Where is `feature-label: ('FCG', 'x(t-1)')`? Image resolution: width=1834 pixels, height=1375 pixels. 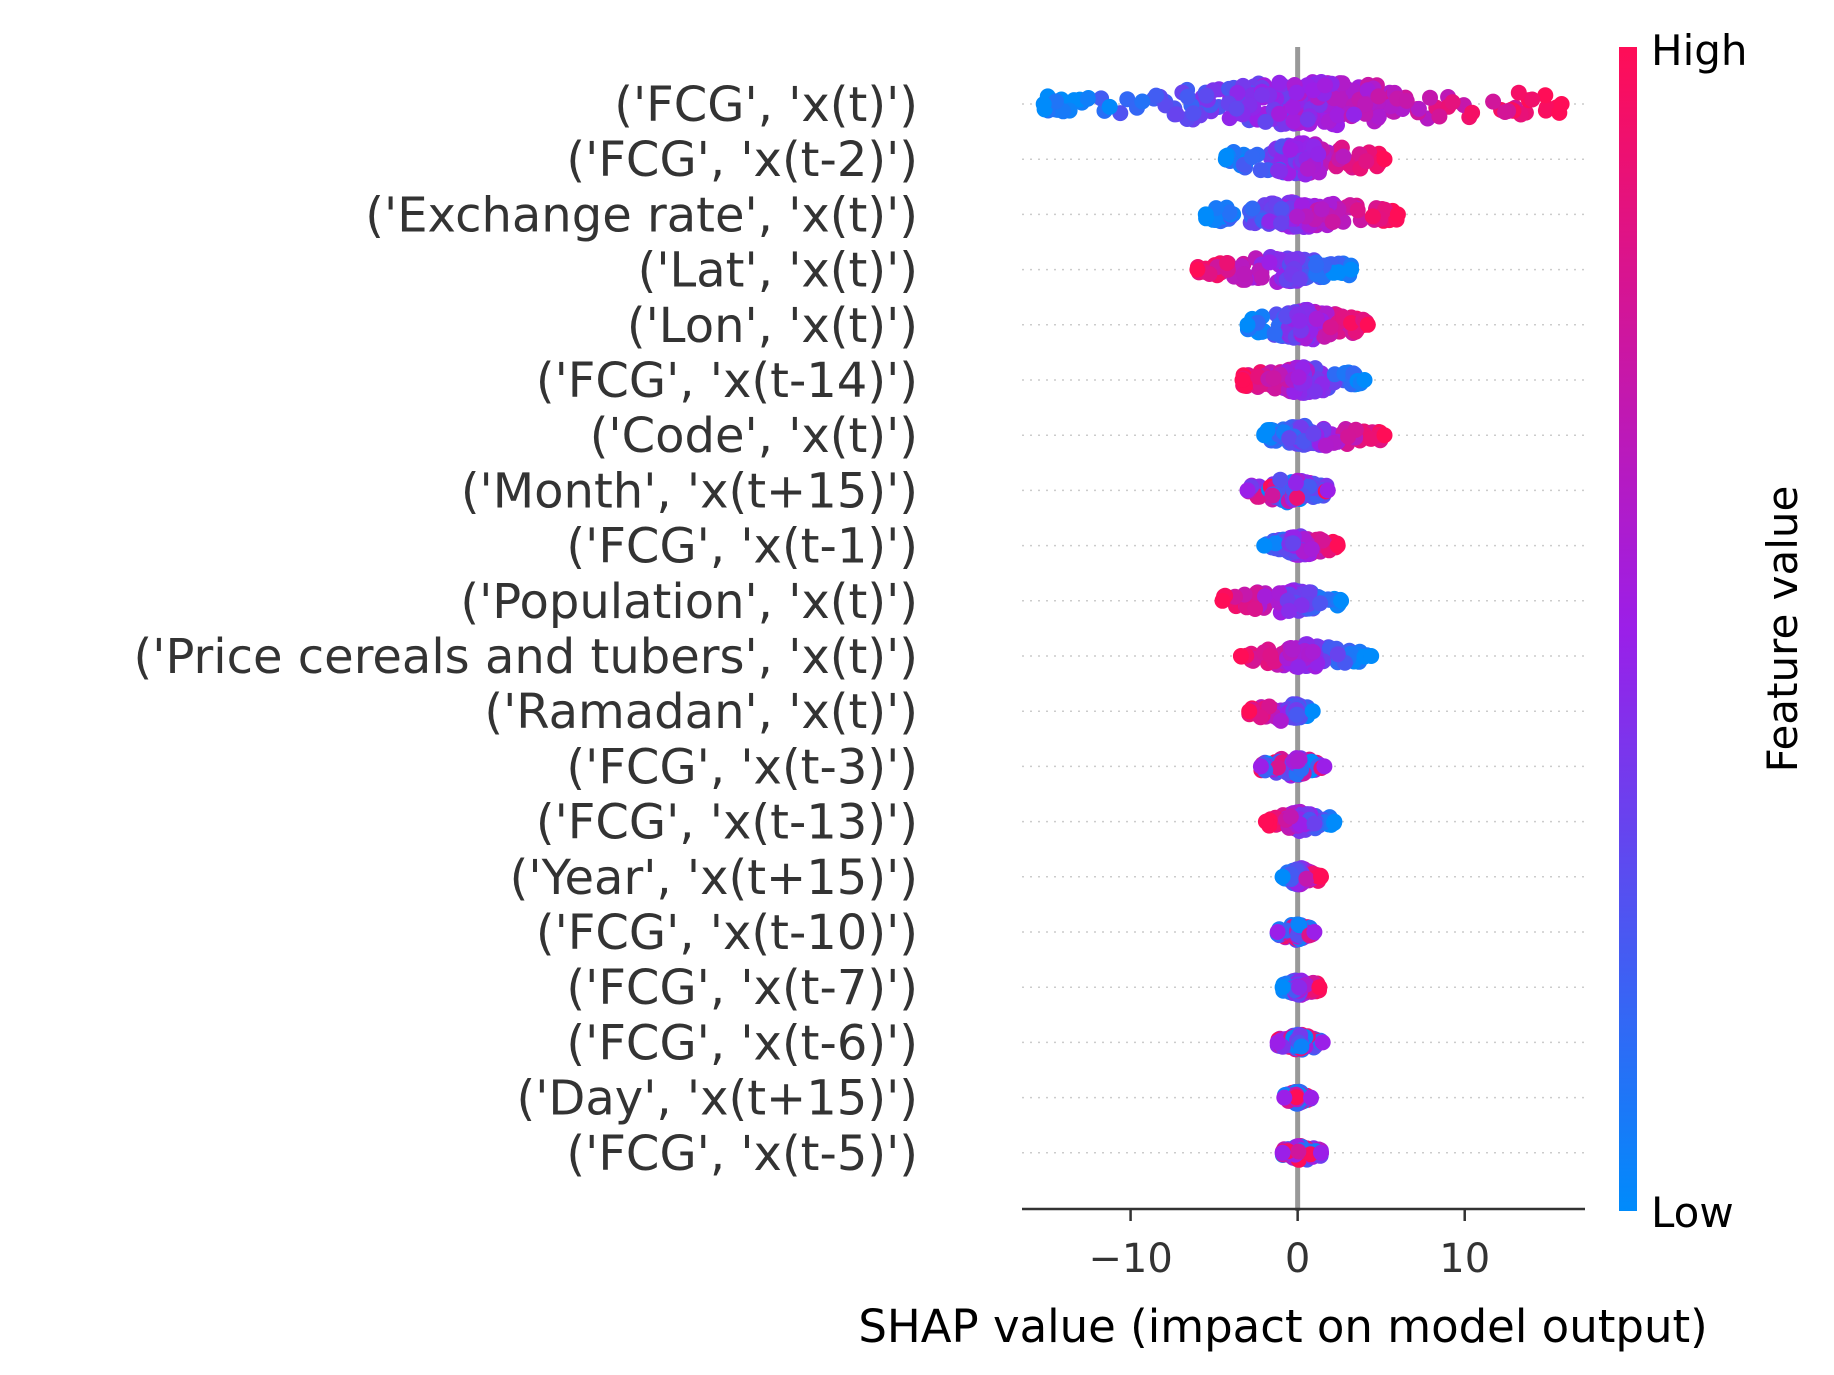
feature-label: ('FCG', 'x(t-1)') is located at coordinates (742, 547).